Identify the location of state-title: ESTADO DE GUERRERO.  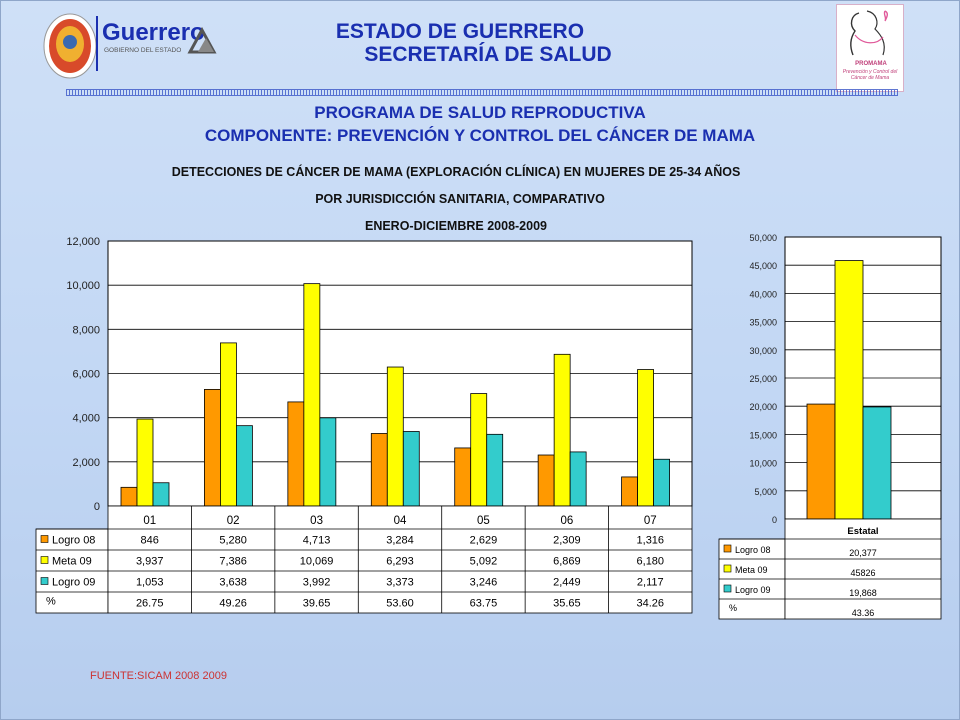
(460, 31).